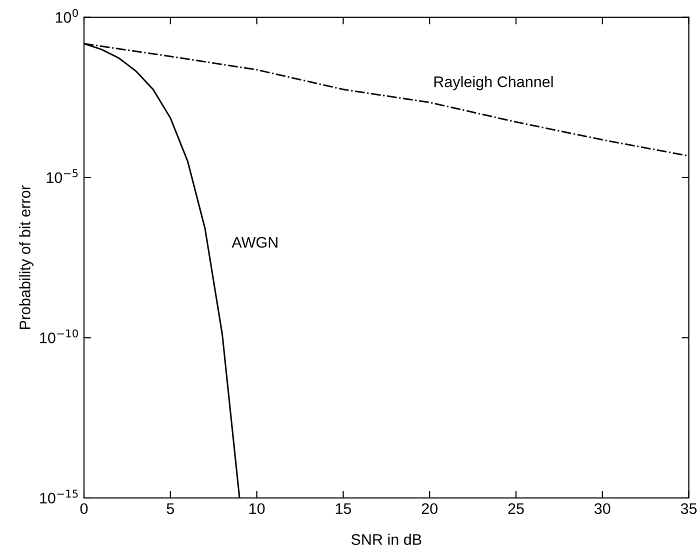 This screenshot has height=557, width=700. What do you see at coordinates (493, 83) in the screenshot?
I see `series-label: Rayleigh Channel` at bounding box center [493, 83].